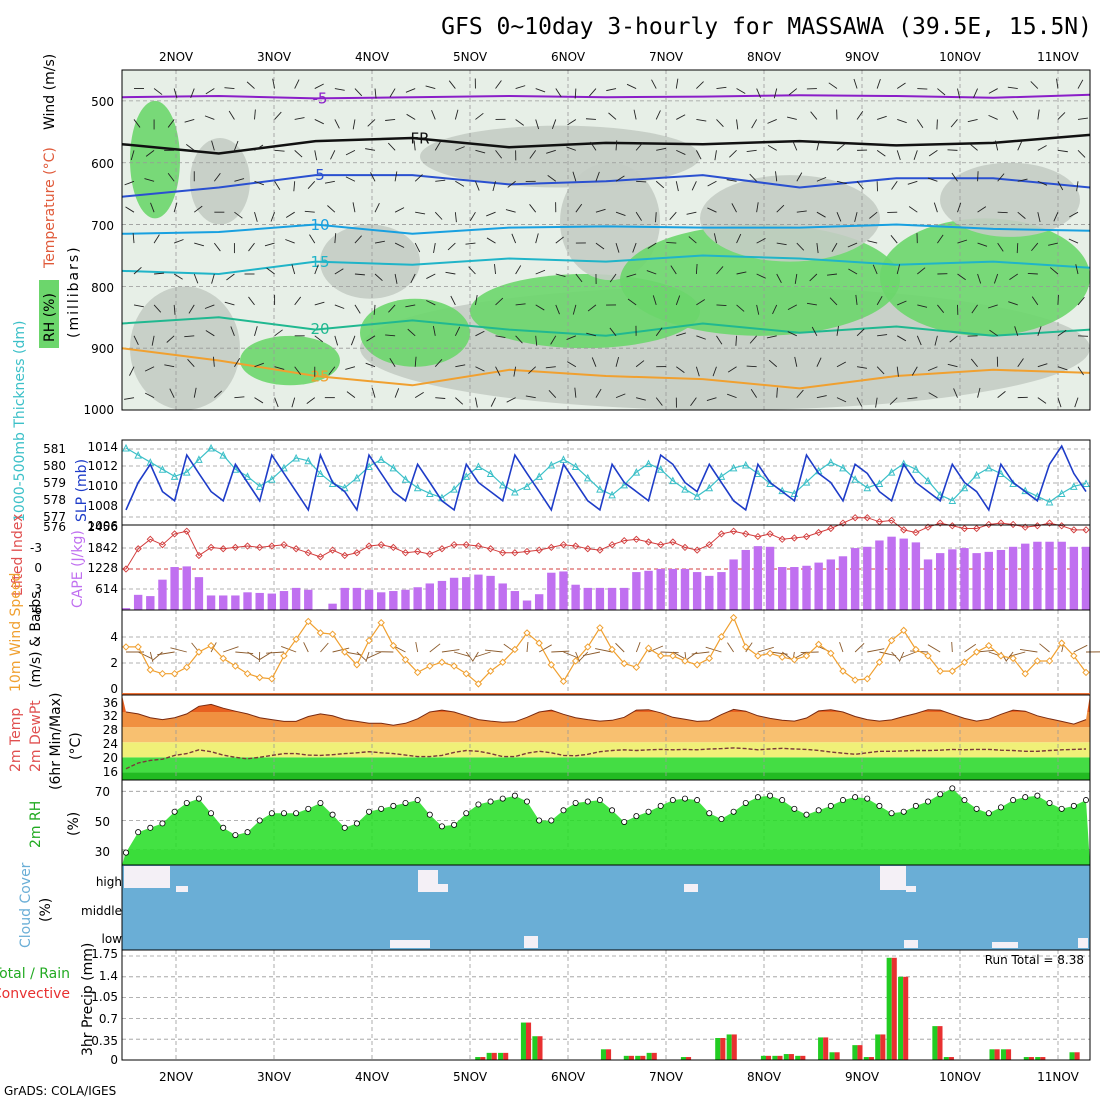 The height and width of the screenshot is (1100, 1100). I want to click on slp-grid, so click(606, 482).